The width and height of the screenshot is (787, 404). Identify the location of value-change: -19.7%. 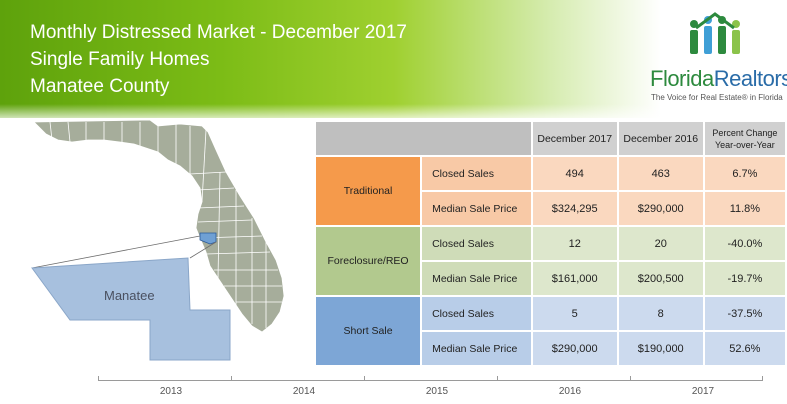
(744, 278).